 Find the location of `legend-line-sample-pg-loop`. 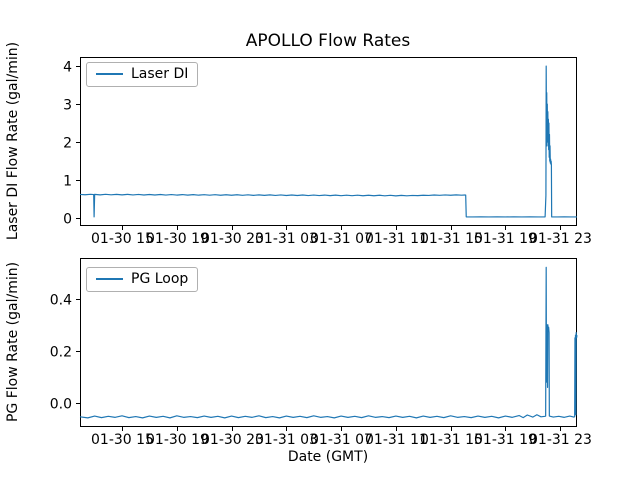

legend-line-sample-pg-loop is located at coordinates (109, 279).